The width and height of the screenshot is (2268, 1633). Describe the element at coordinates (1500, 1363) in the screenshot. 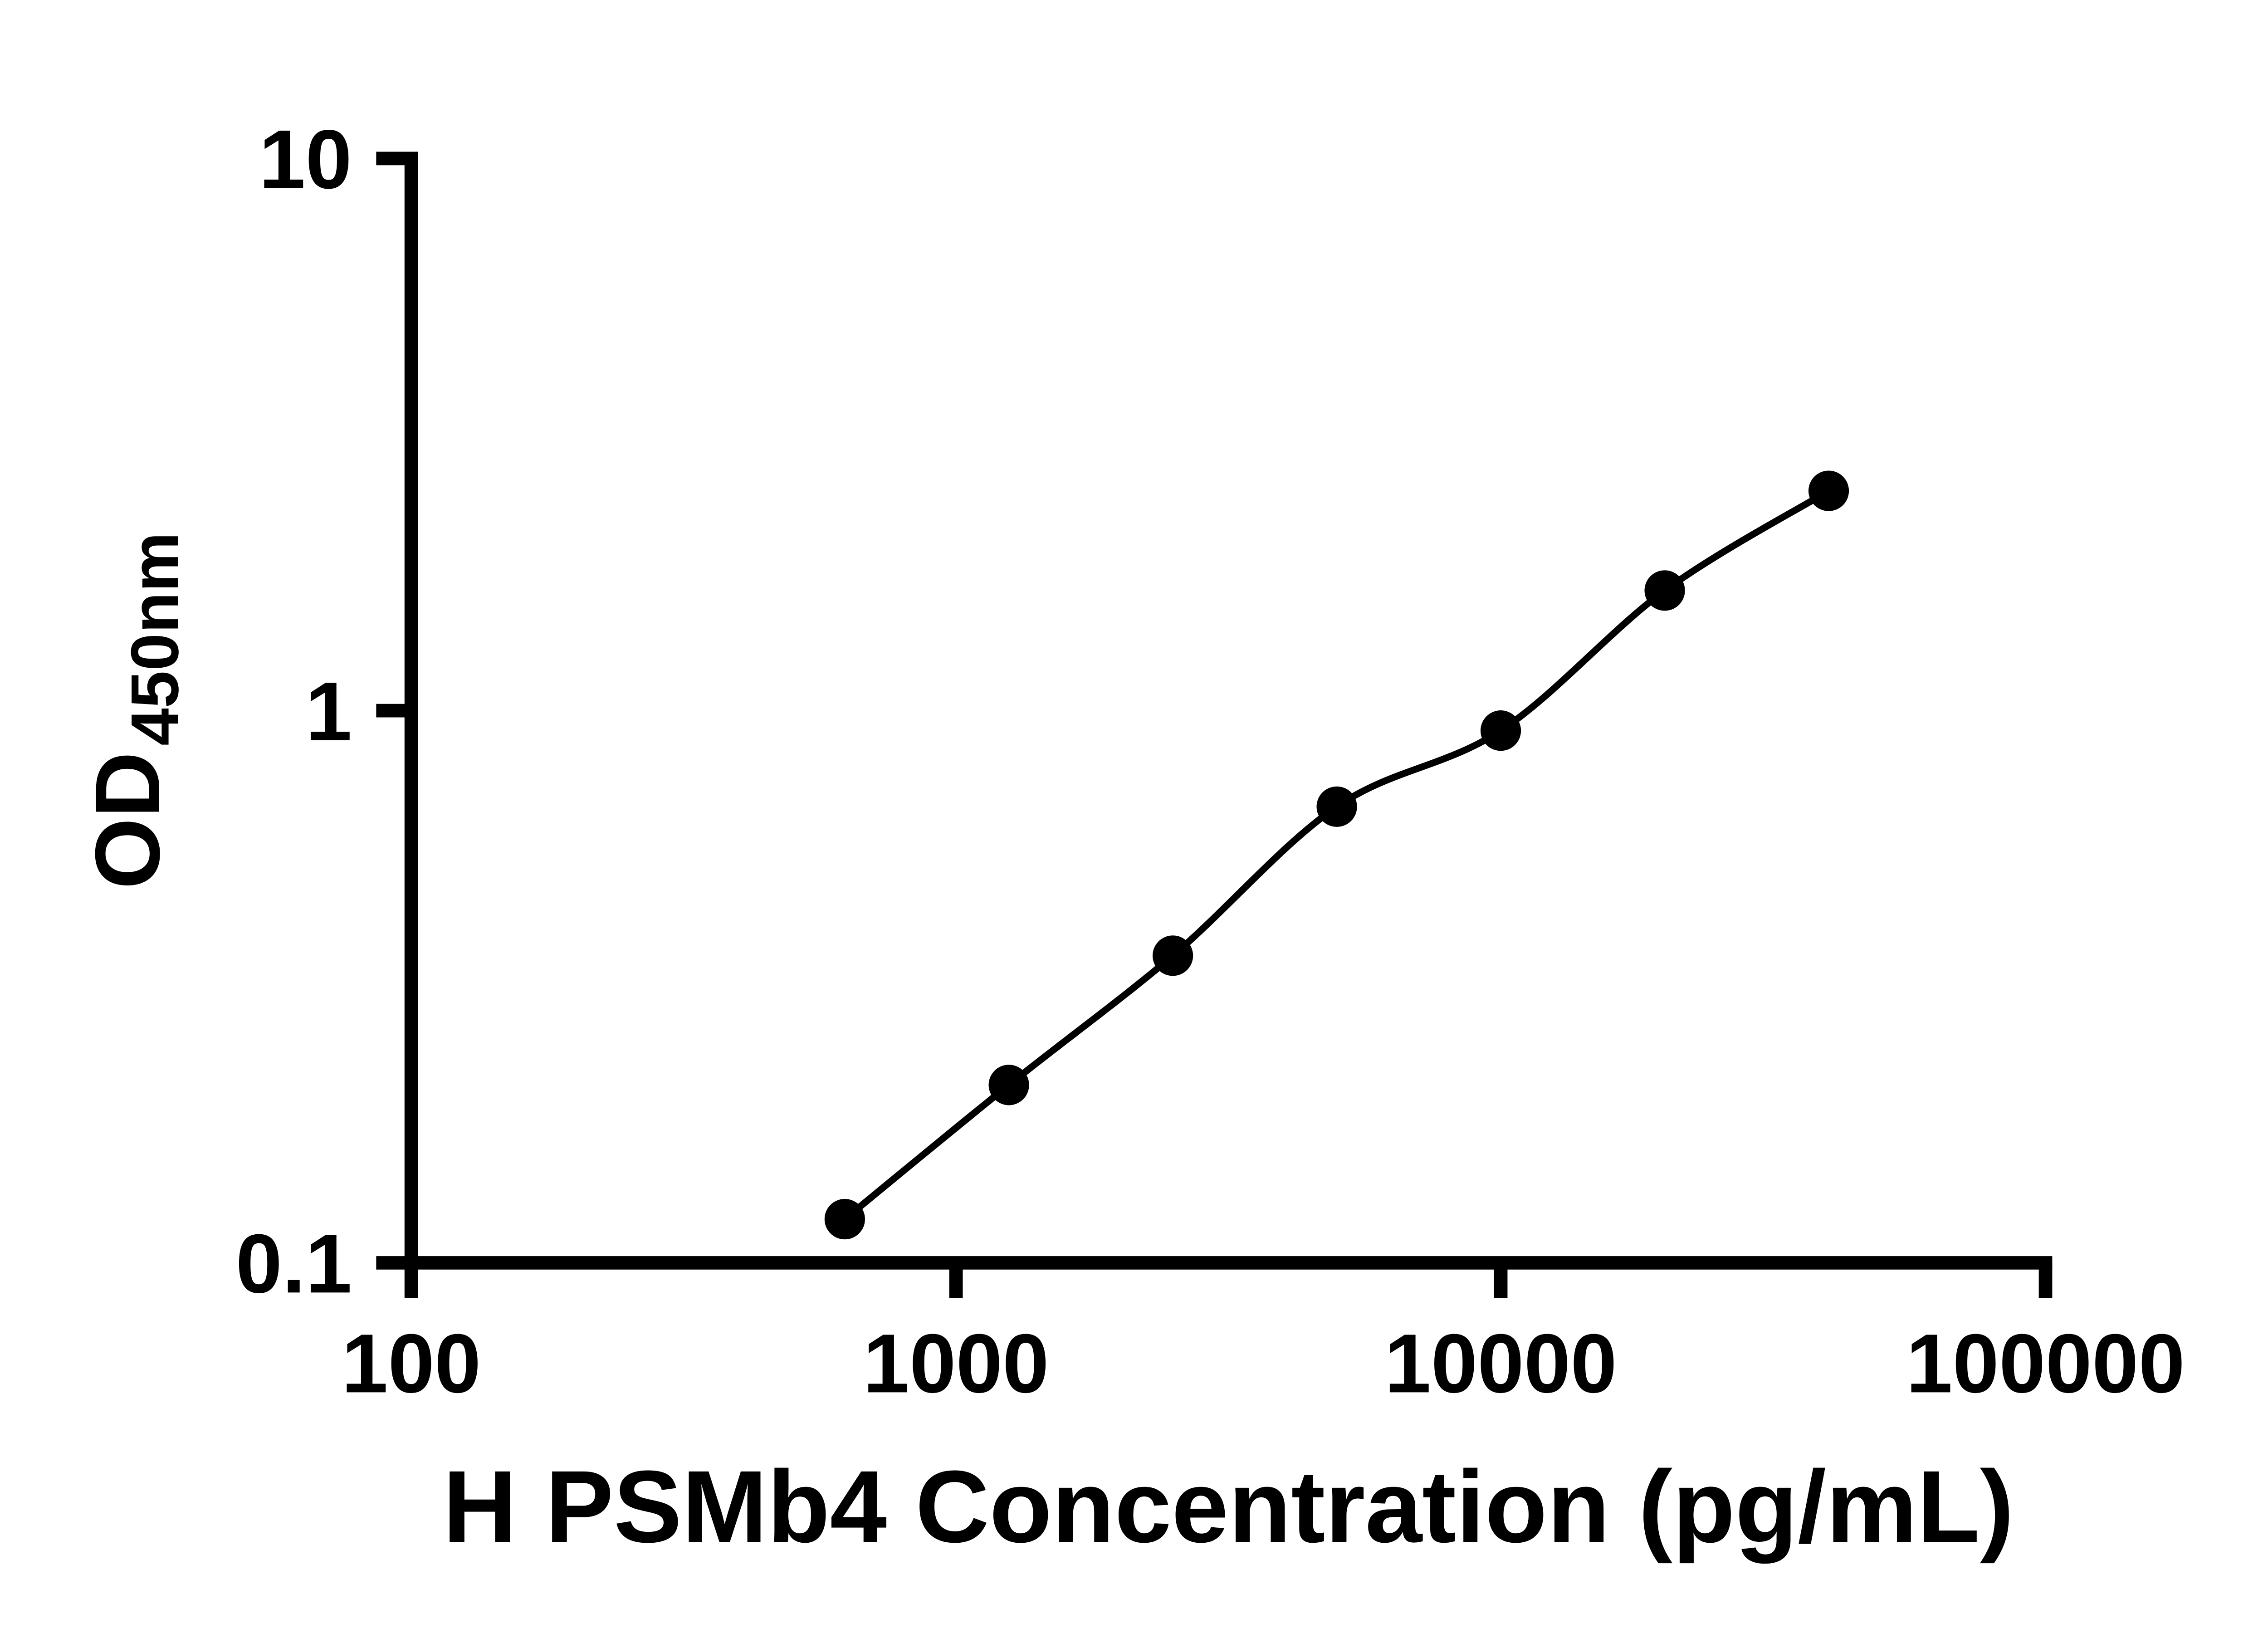

I see `x-axis-tick-label: 10000` at that location.